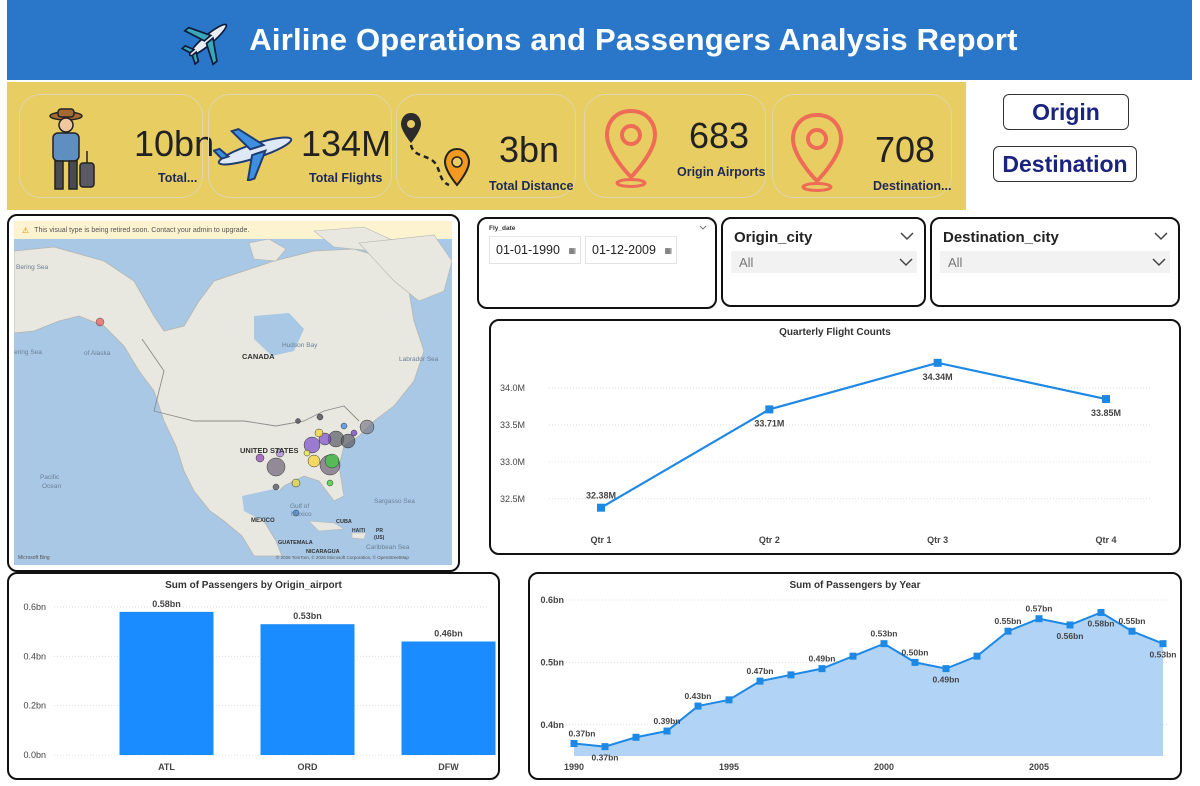 The image size is (1200, 786). What do you see at coordinates (938, 377) in the screenshot?
I see `data-label: 34.34M` at bounding box center [938, 377].